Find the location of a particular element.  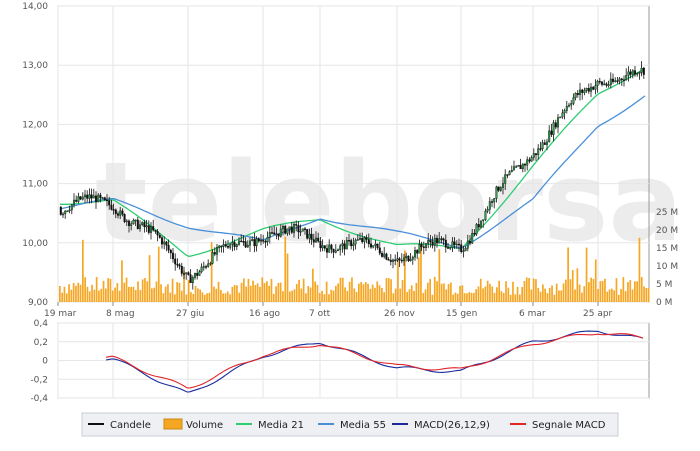

volume-y-tick: 10 M is located at coordinates (667, 267).